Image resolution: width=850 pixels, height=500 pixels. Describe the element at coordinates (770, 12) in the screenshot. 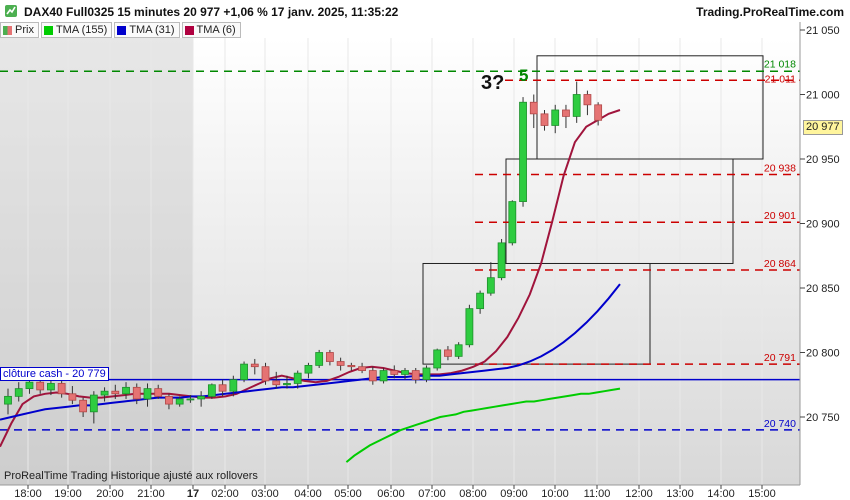

I see `brand-label: Trading.ProRealTime.com` at that location.